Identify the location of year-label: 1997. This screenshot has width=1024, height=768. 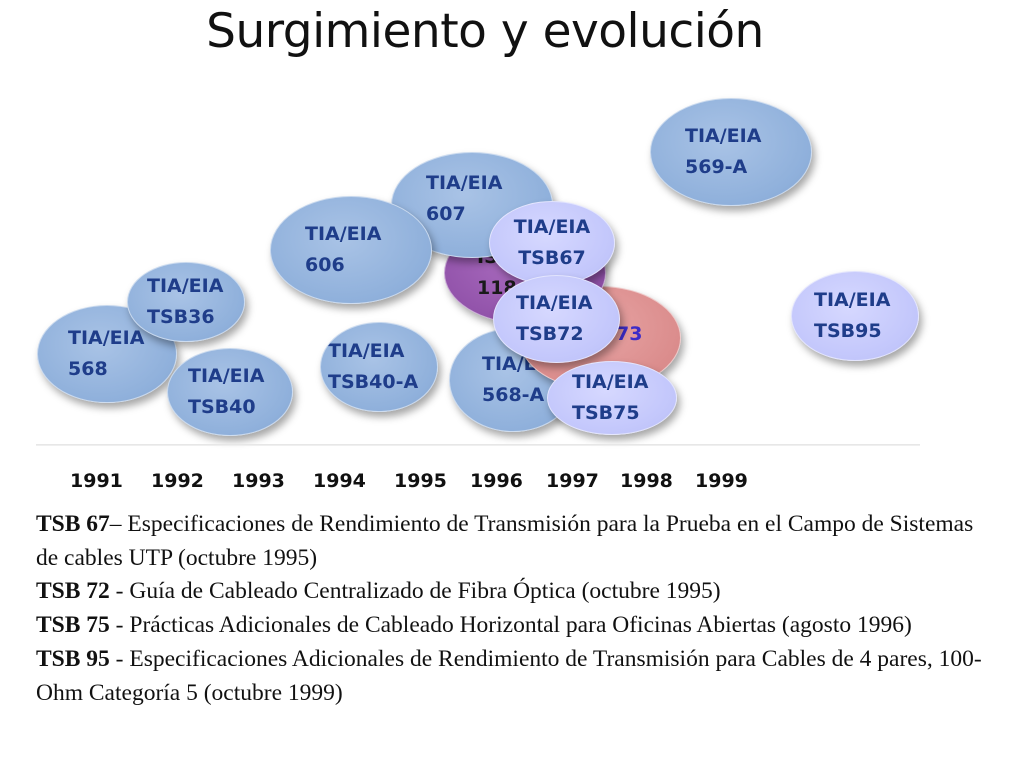
(572, 481).